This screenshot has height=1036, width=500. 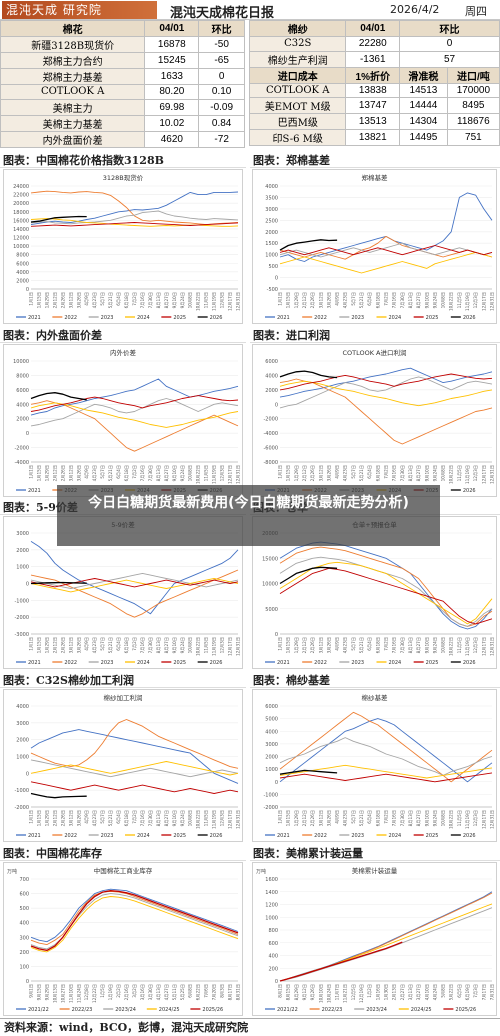 I want to click on table-cell: 0, so click(x=449, y=44).